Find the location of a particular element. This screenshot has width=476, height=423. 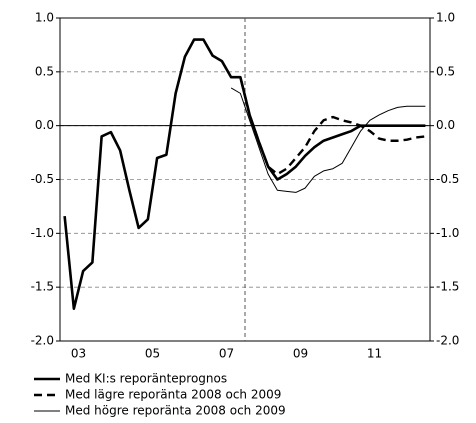

y-tick-label: 0.0 is located at coordinates (44, 125).